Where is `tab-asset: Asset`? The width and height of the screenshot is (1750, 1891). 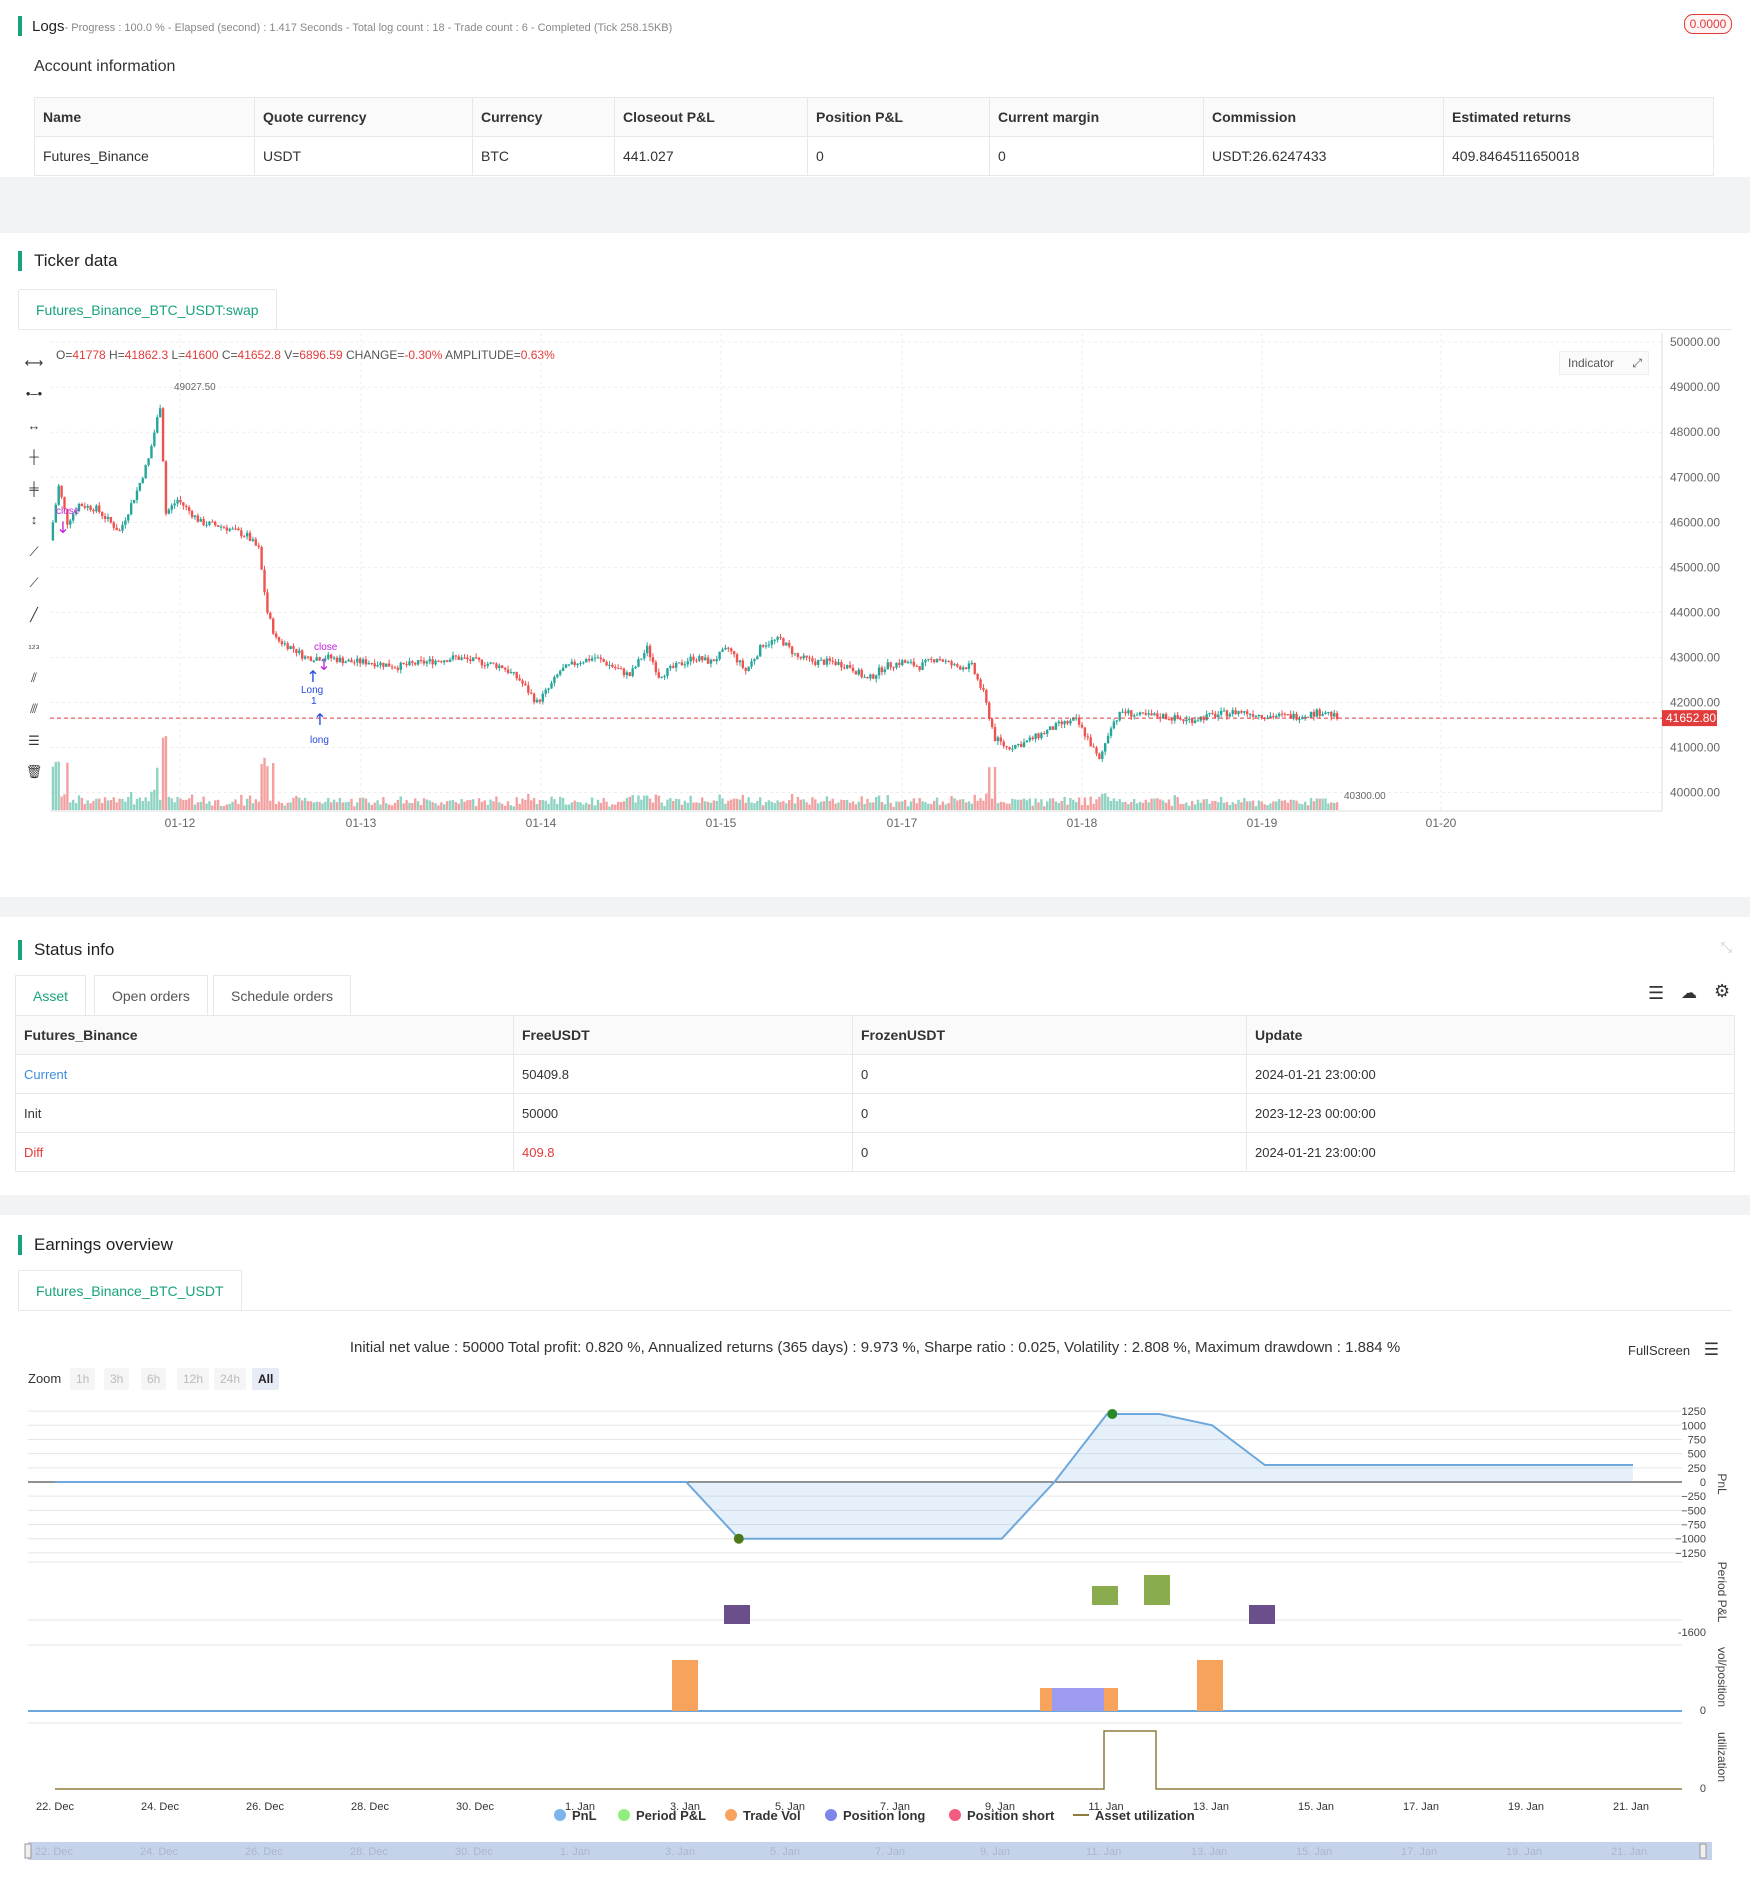 tab-asset: Asset is located at coordinates (51, 995).